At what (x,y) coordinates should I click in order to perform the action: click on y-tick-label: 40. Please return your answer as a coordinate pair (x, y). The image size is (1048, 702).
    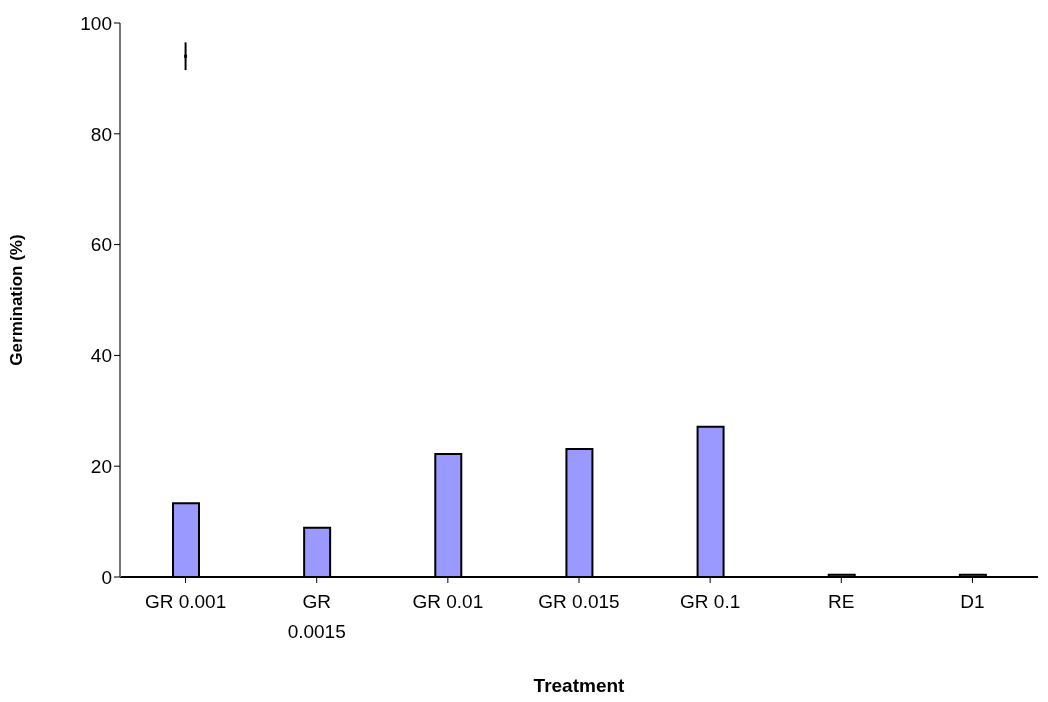
    Looking at the image, I should click on (101, 356).